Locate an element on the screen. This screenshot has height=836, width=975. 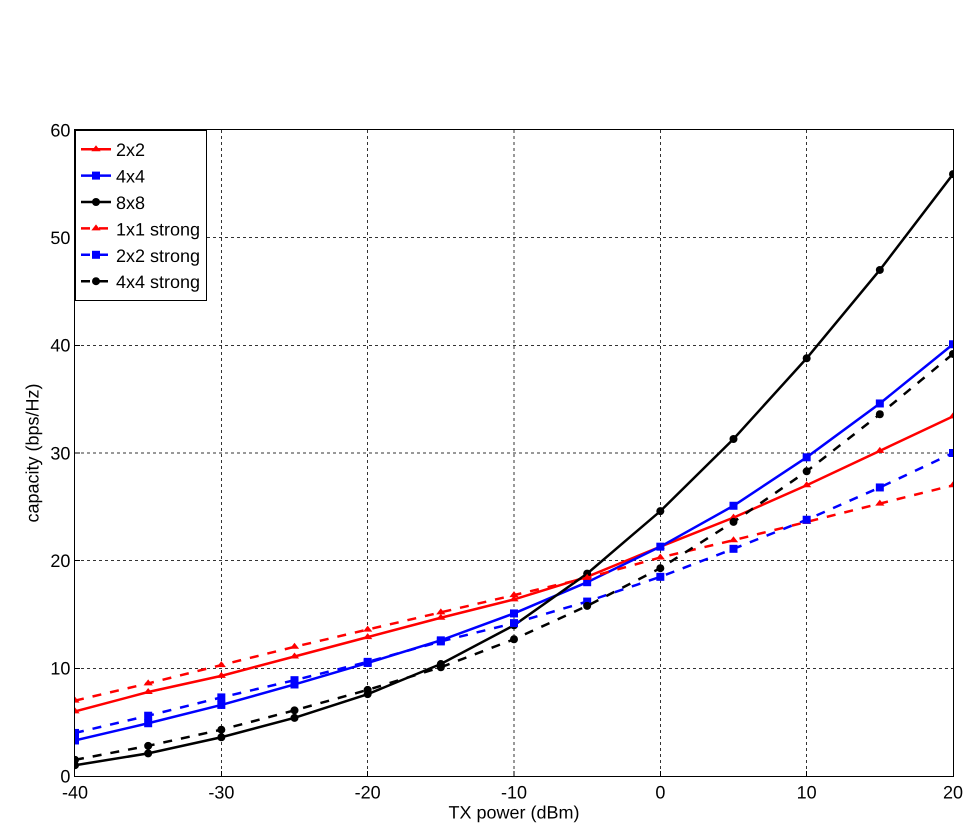
x-tick-label: -20 is located at coordinates (367, 792).